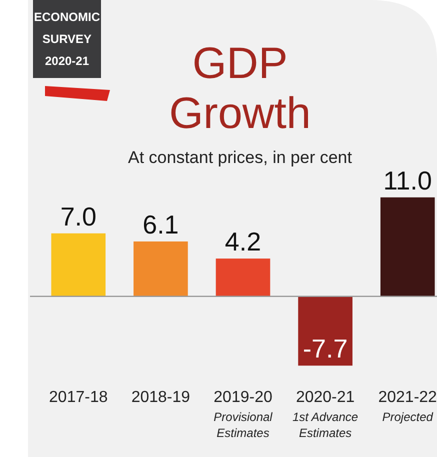  What do you see at coordinates (160, 224) in the screenshot?
I see `data-label: 6.1` at bounding box center [160, 224].